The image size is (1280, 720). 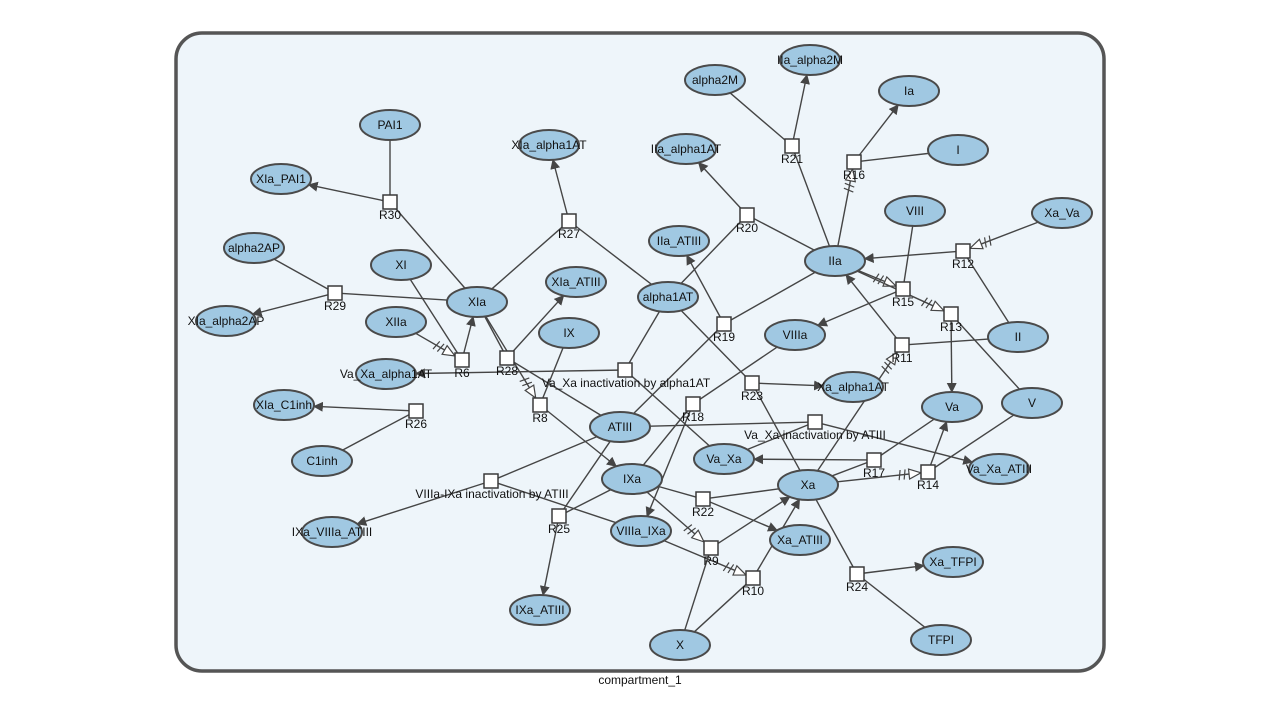 I want to click on species-IIa_alpha1AT: IIa_alpha1AT, so click(x=686, y=149).